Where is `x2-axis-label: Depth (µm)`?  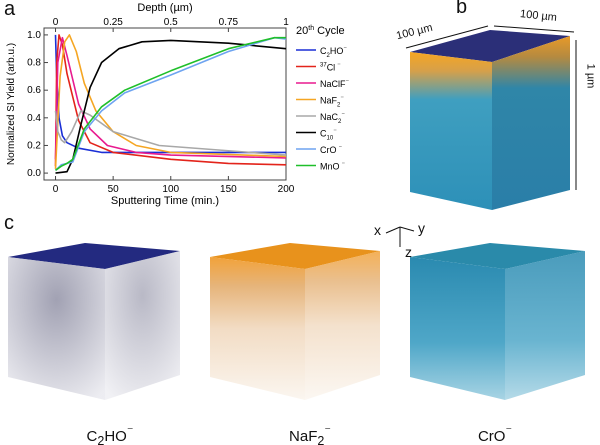
x2-axis-label: Depth (µm) is located at coordinates (164, 8).